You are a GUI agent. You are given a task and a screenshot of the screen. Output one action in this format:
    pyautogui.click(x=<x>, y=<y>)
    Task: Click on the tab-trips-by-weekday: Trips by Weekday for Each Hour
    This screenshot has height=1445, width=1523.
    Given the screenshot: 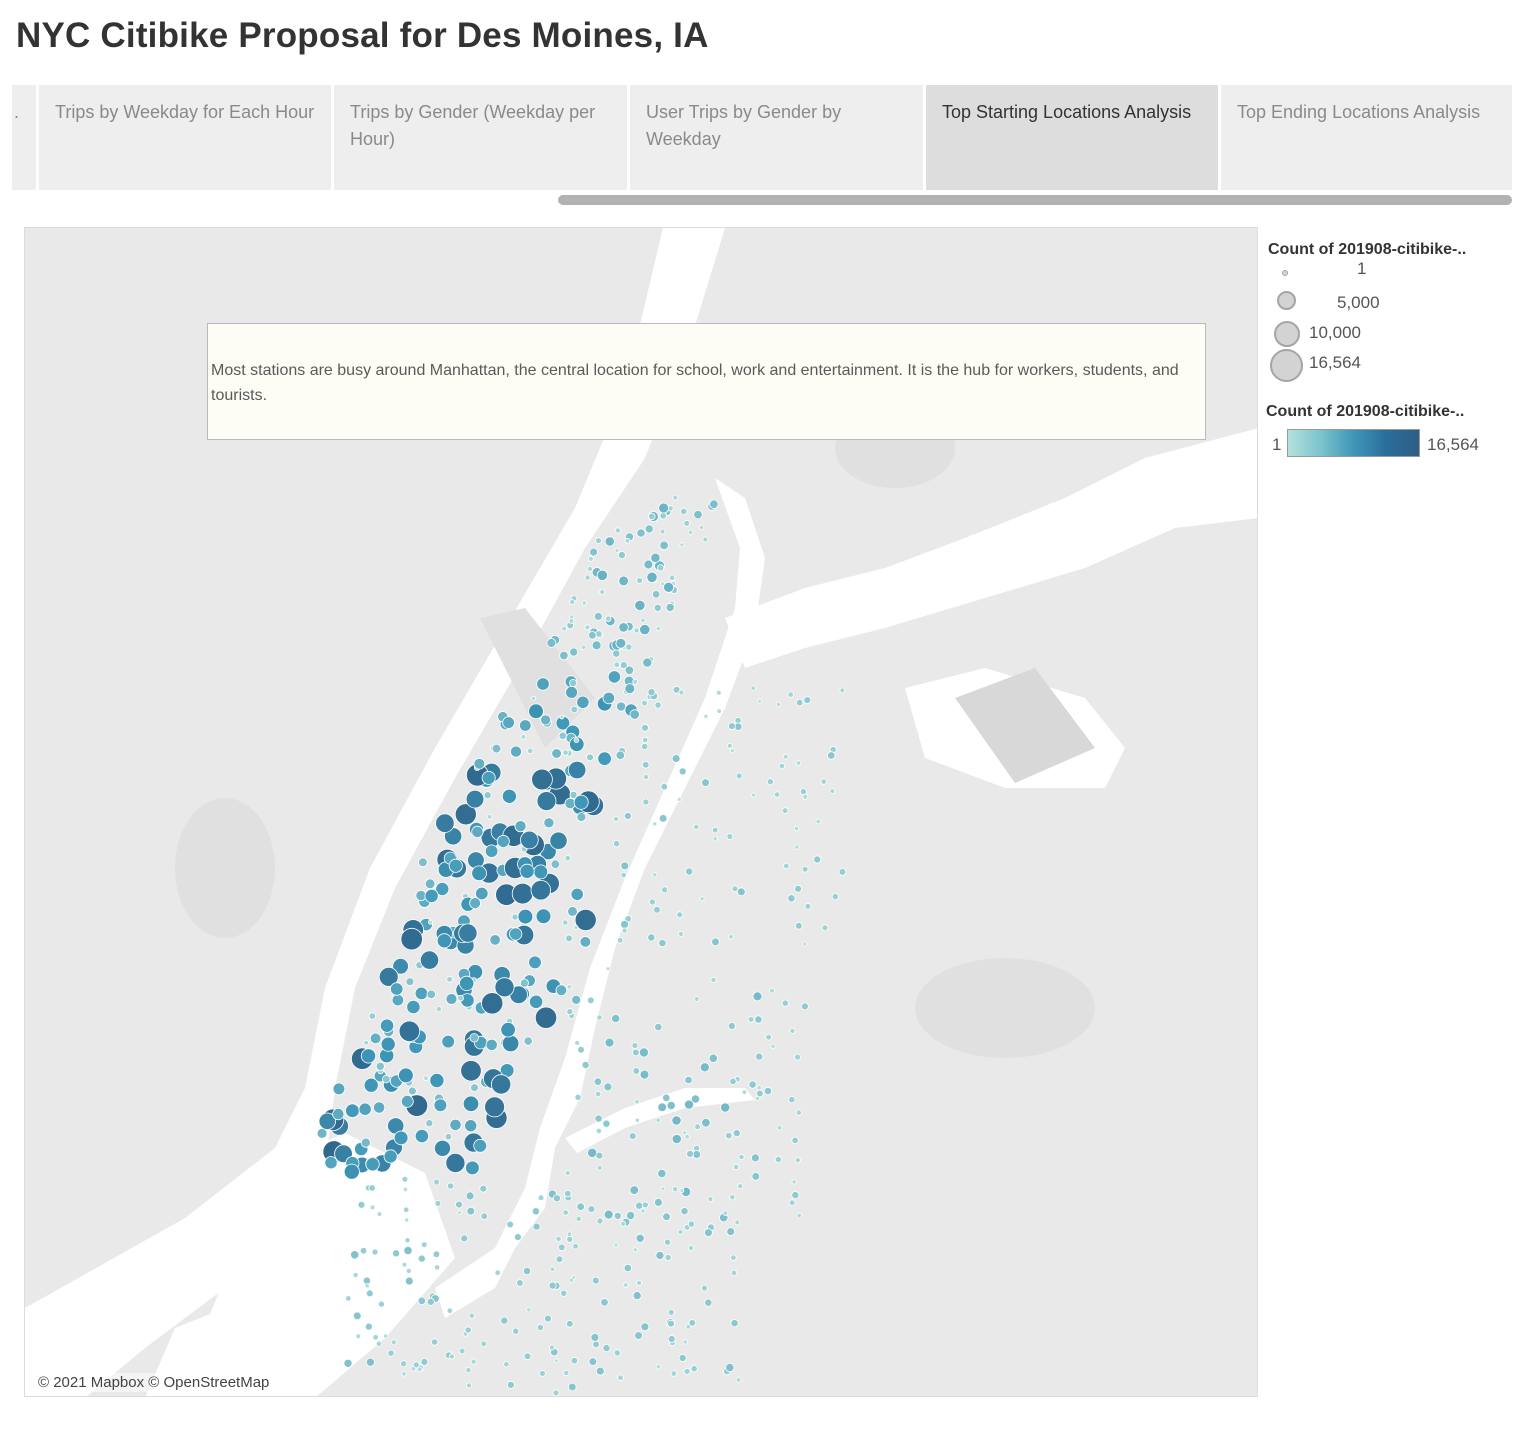 What is the action you would take?
    pyautogui.click(x=185, y=137)
    